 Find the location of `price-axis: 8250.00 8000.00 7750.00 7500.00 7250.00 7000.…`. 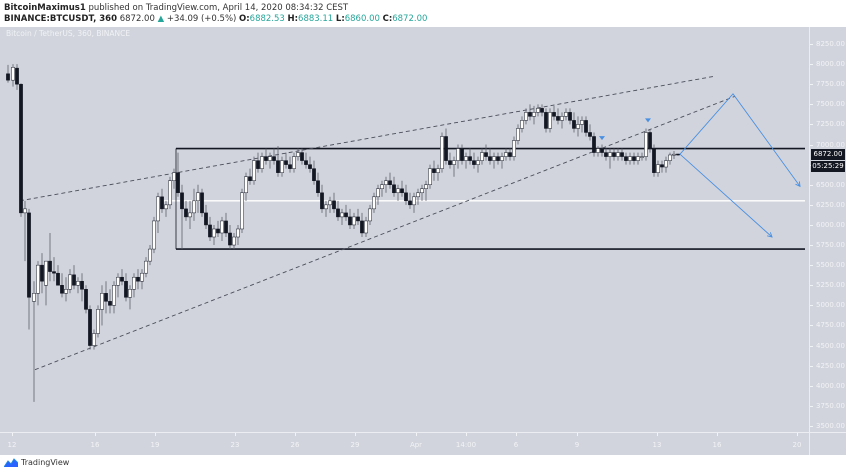

price-axis: 8250.00 8000.00 7750.00 7500.00 7250.00 7000.… is located at coordinates (827, 229).